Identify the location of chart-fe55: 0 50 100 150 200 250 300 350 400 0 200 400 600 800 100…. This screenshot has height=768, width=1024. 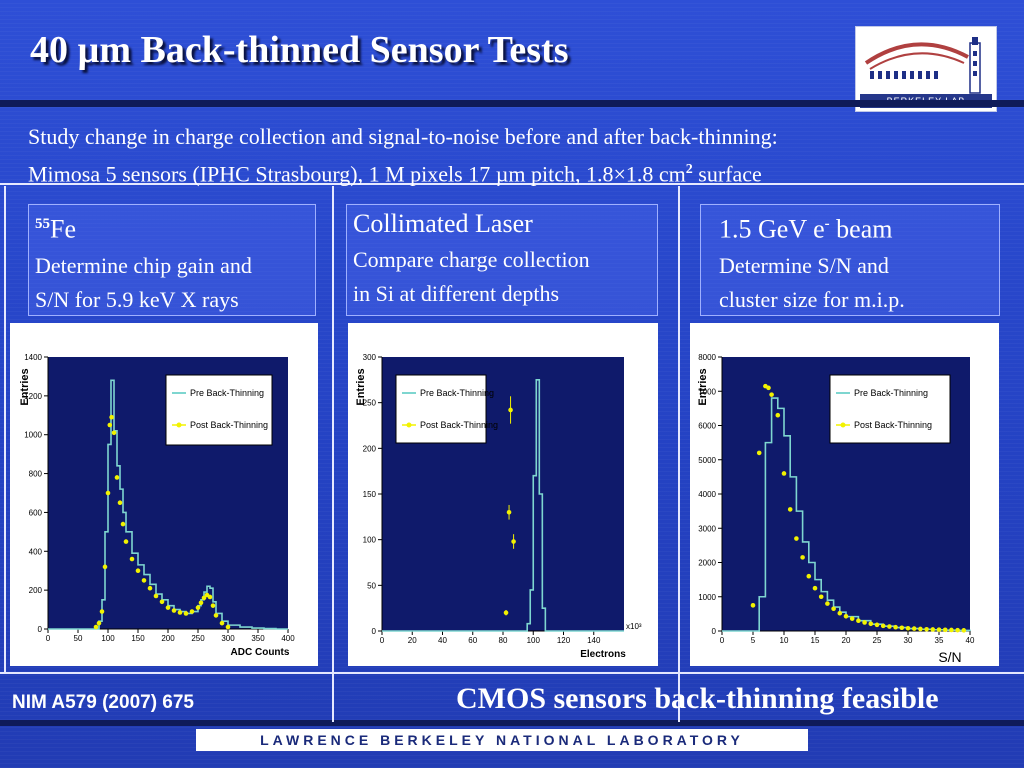
(164, 494).